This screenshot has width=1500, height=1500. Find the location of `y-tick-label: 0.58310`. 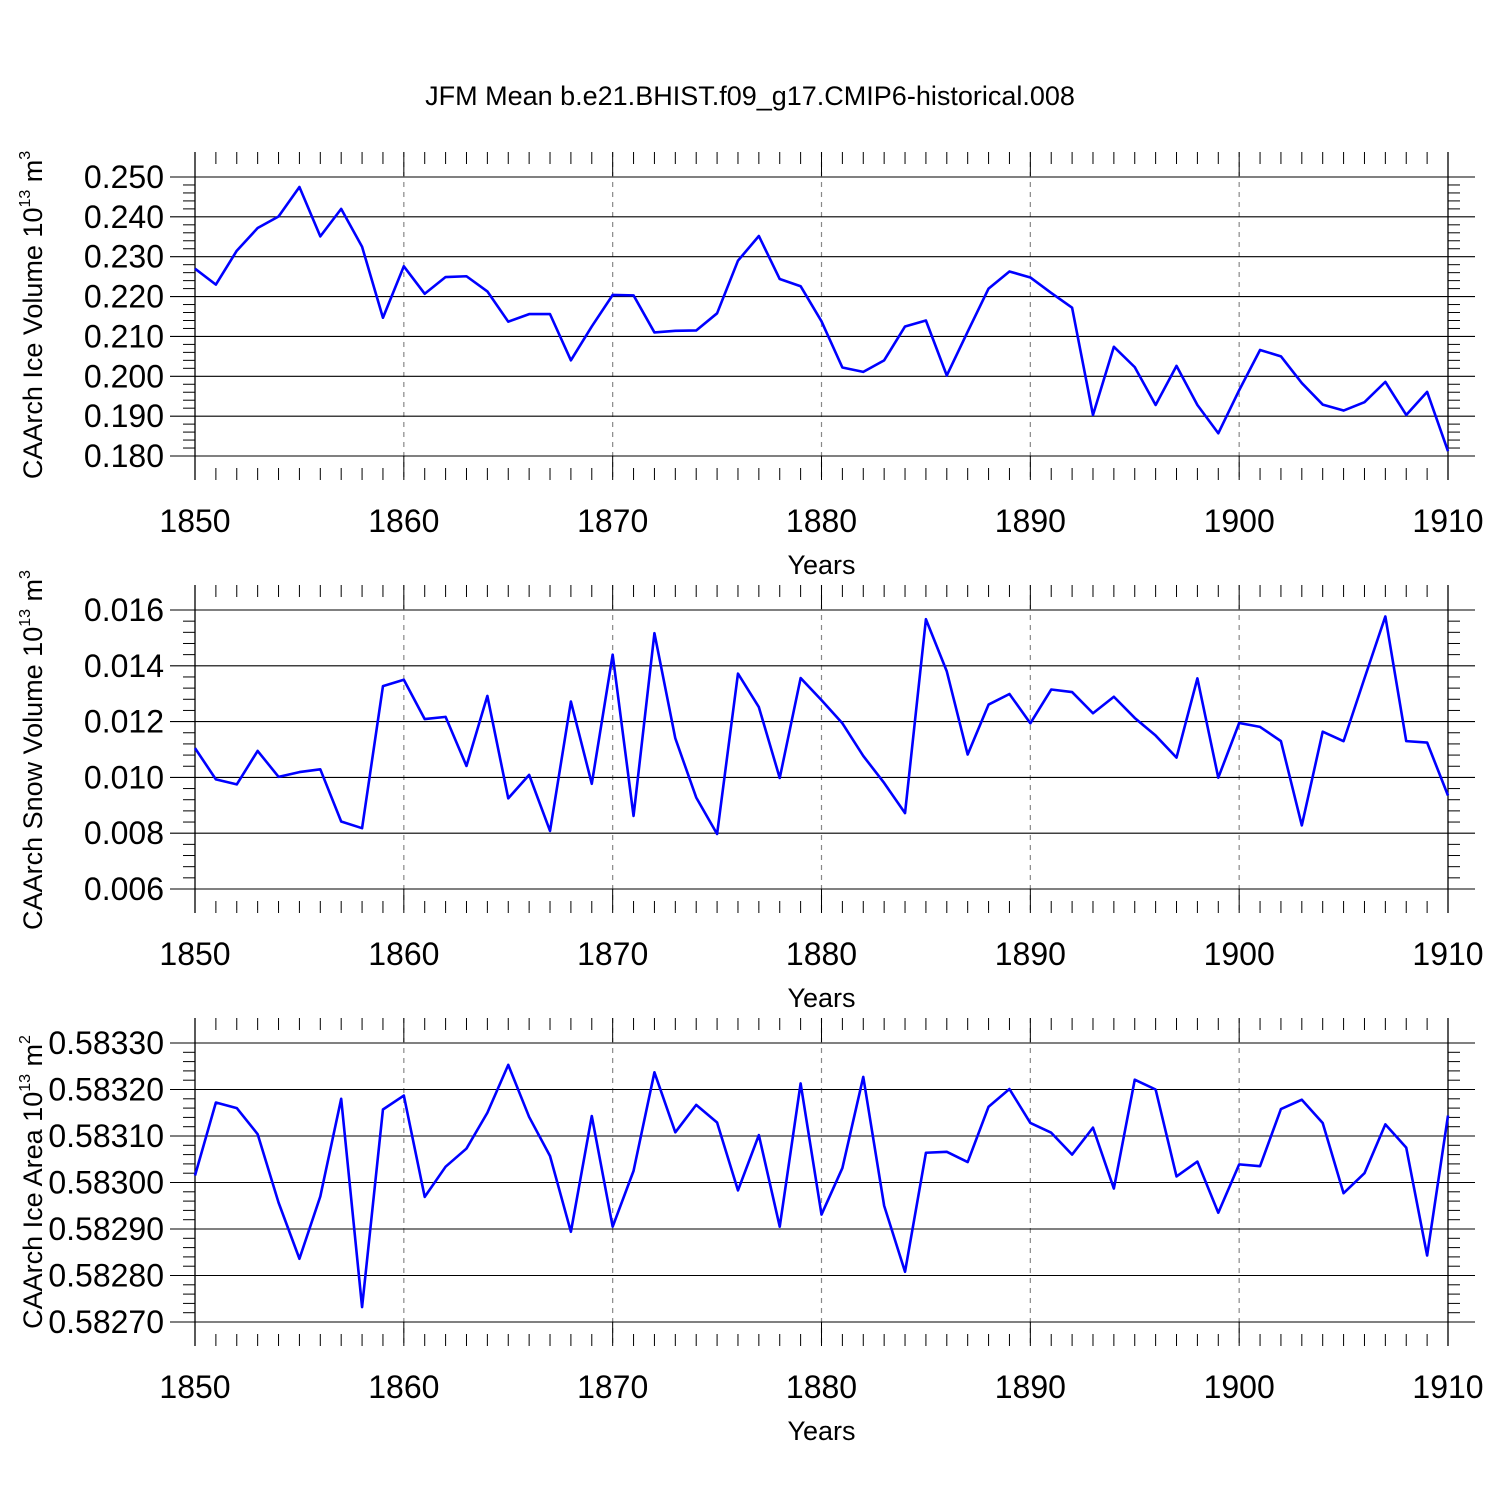

y-tick-label: 0.58310 is located at coordinates (106, 1136).